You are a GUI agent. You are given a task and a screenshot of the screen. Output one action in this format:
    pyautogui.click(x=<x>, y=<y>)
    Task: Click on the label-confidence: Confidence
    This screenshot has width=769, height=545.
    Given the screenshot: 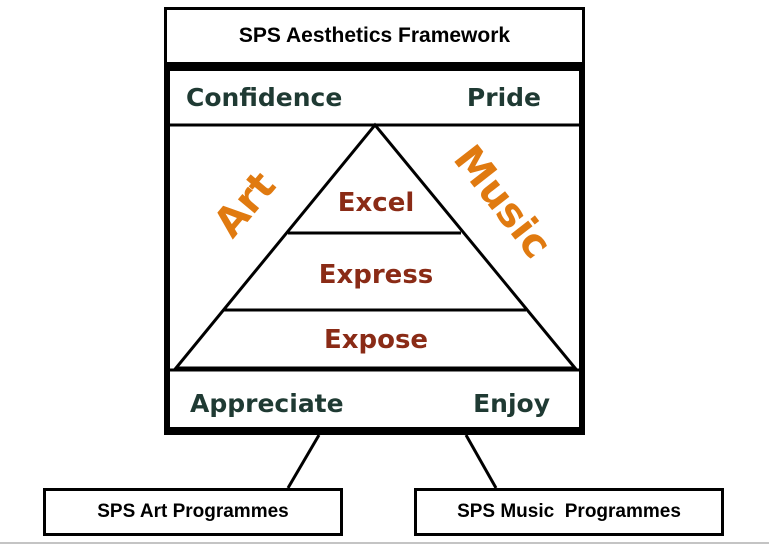 What is the action you would take?
    pyautogui.click(x=264, y=97)
    